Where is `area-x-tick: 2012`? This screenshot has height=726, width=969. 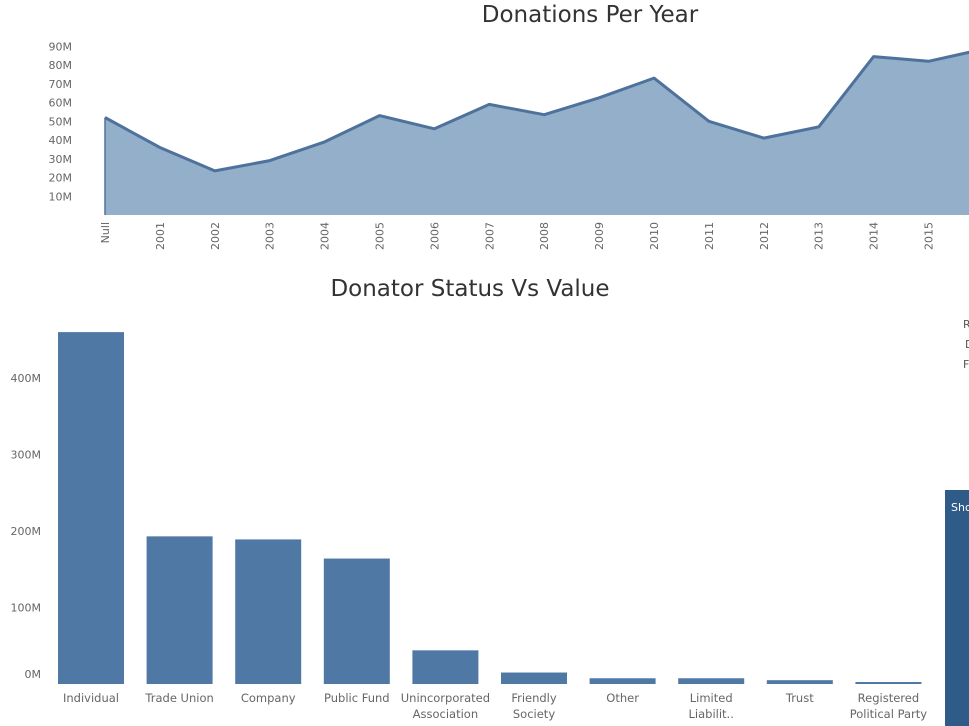 area-x-tick: 2012 is located at coordinates (764, 236).